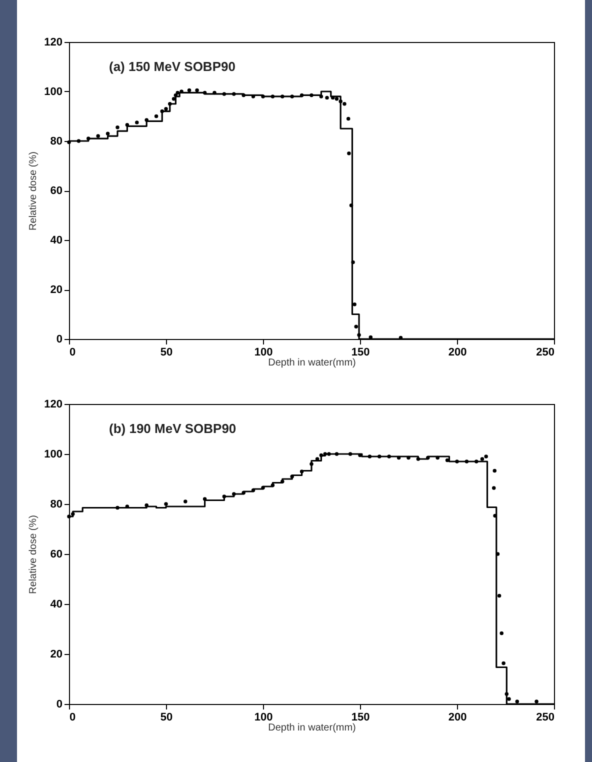 Image resolution: width=592 pixels, height=762 pixels. I want to click on y-axis-title: Relative dose (%), so click(34, 191).